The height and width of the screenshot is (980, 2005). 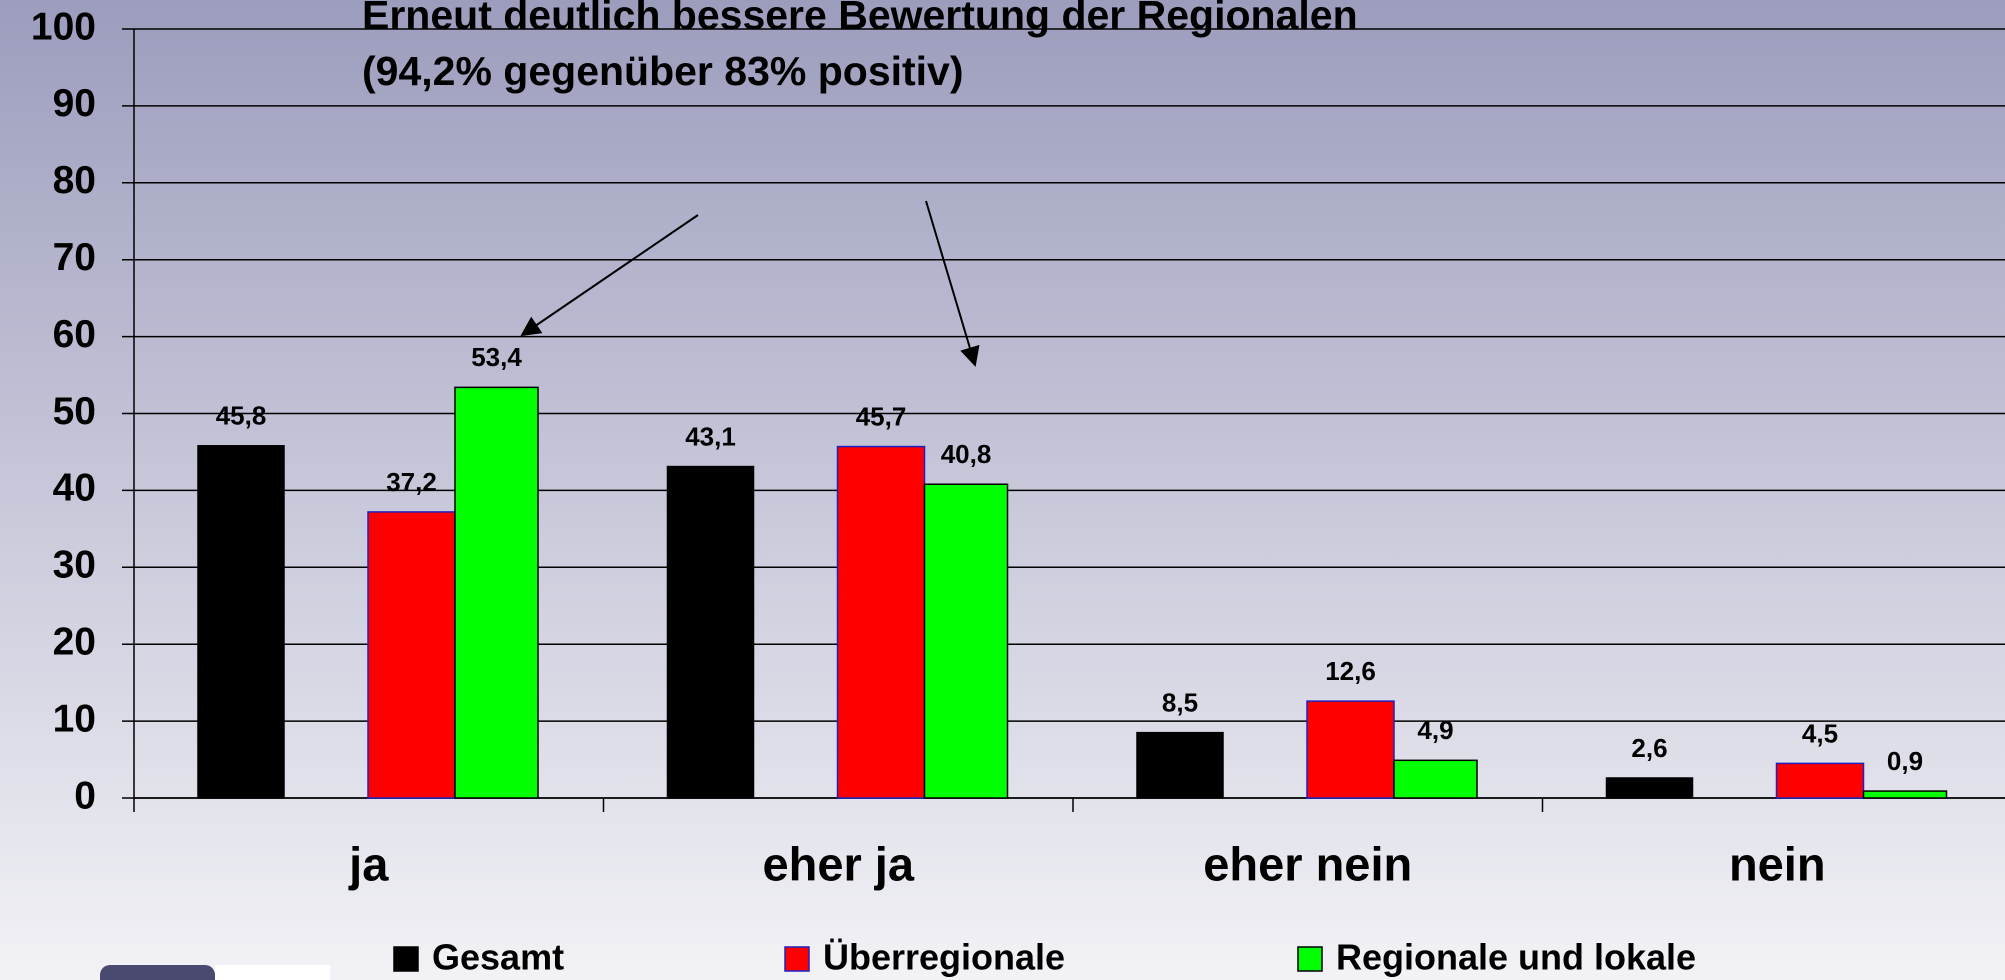 What do you see at coordinates (1180, 703) in the screenshot?
I see `value-label: 8,5` at bounding box center [1180, 703].